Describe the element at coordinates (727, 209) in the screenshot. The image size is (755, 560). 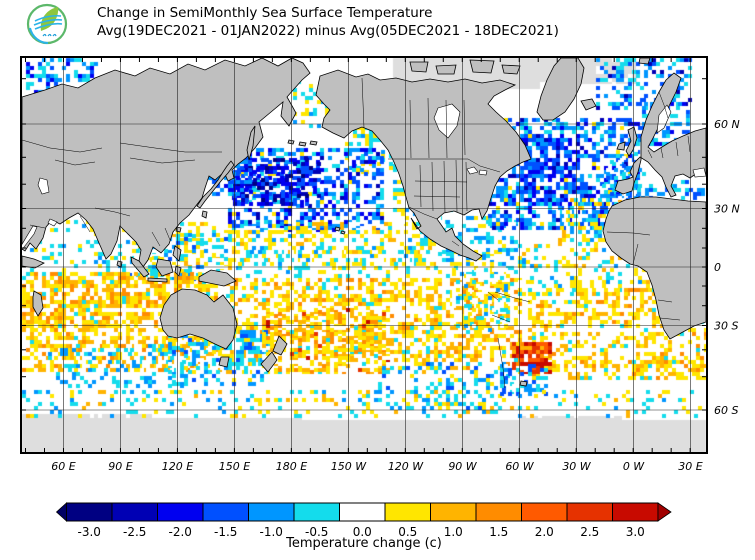
I see `lat-label: 30 N` at that location.